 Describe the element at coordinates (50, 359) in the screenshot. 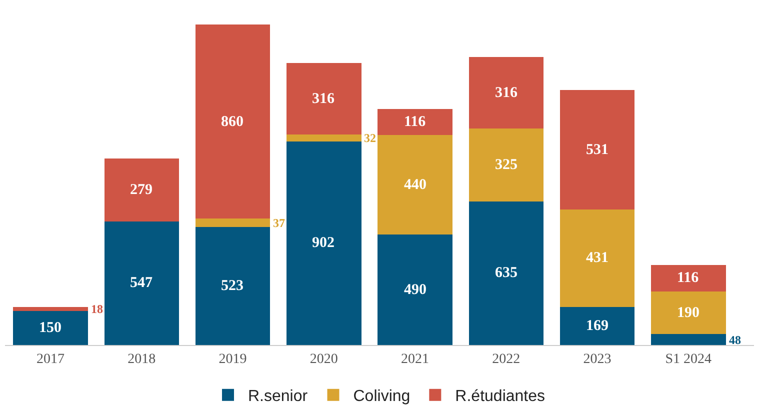

I see `x-tick-label: 2017` at that location.